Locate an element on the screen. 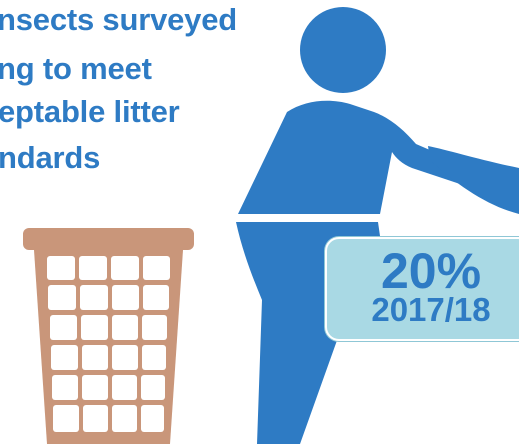 This screenshot has width=519, height=444. stat-percent: 20% is located at coordinates (431, 271).